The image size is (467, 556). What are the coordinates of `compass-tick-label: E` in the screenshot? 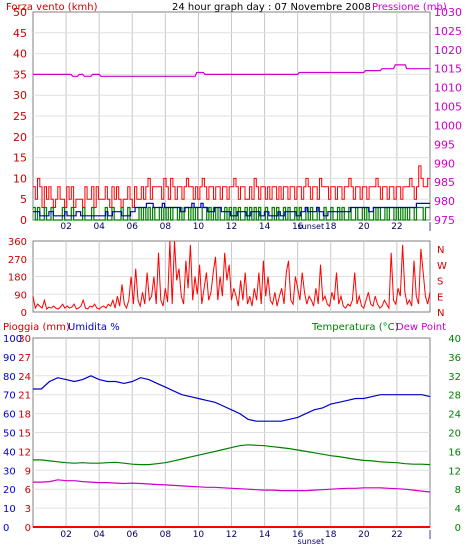 It's located at (440, 297).